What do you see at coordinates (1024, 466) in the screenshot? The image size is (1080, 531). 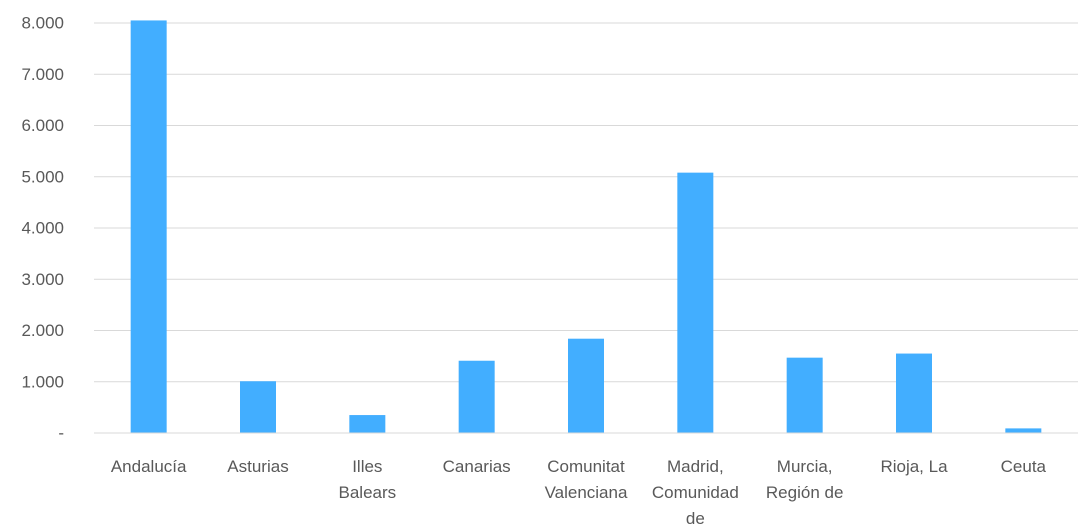 I see `x-category-label: Ceuta` at bounding box center [1024, 466].